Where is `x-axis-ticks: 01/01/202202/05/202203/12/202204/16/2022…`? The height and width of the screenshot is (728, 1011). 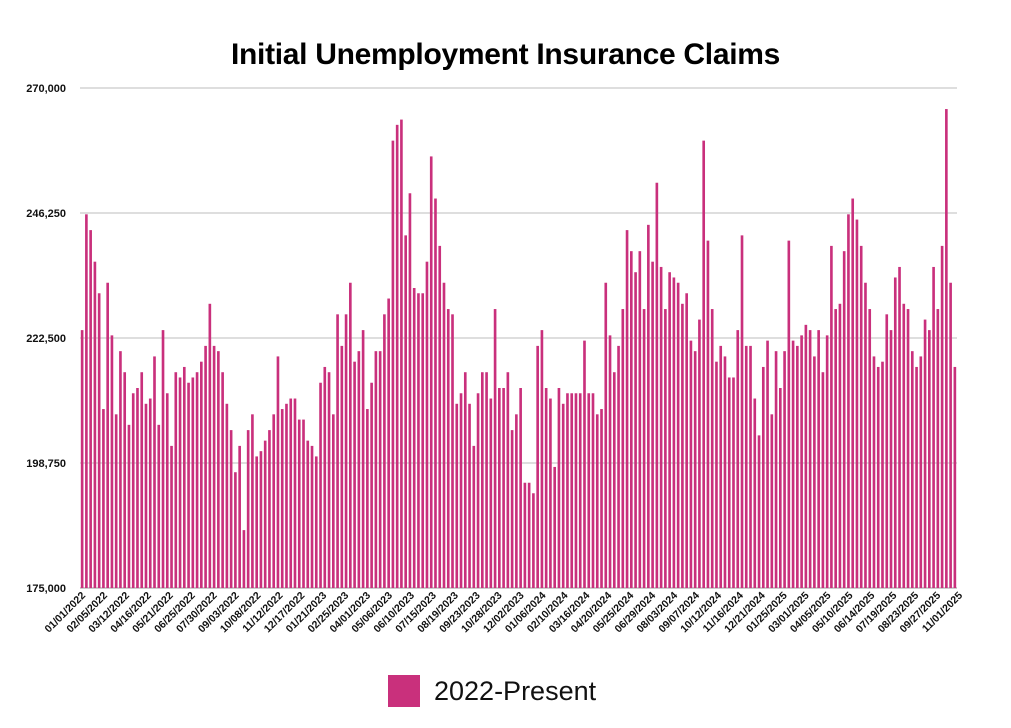 x-axis-ticks: 01/01/202202/05/202203/12/202204/16/2022… is located at coordinates (503, 613).